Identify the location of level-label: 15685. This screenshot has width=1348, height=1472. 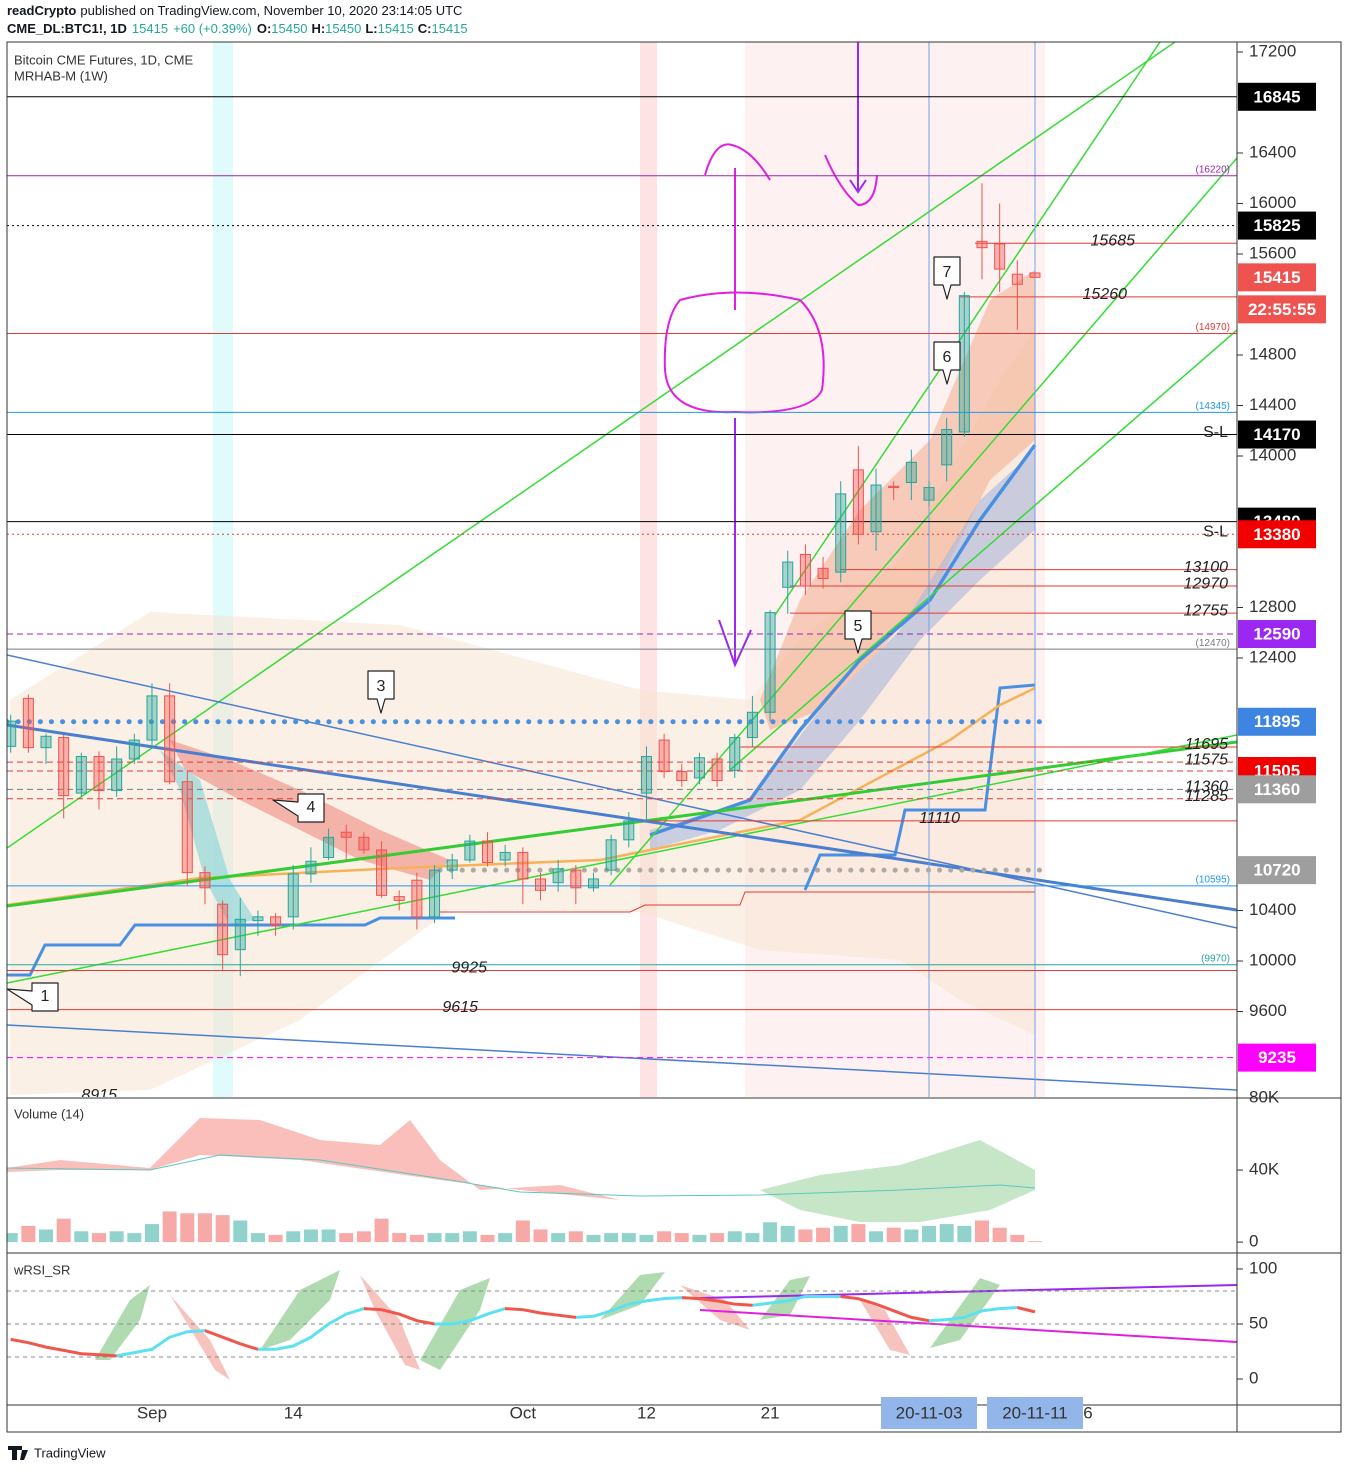
(1113, 240).